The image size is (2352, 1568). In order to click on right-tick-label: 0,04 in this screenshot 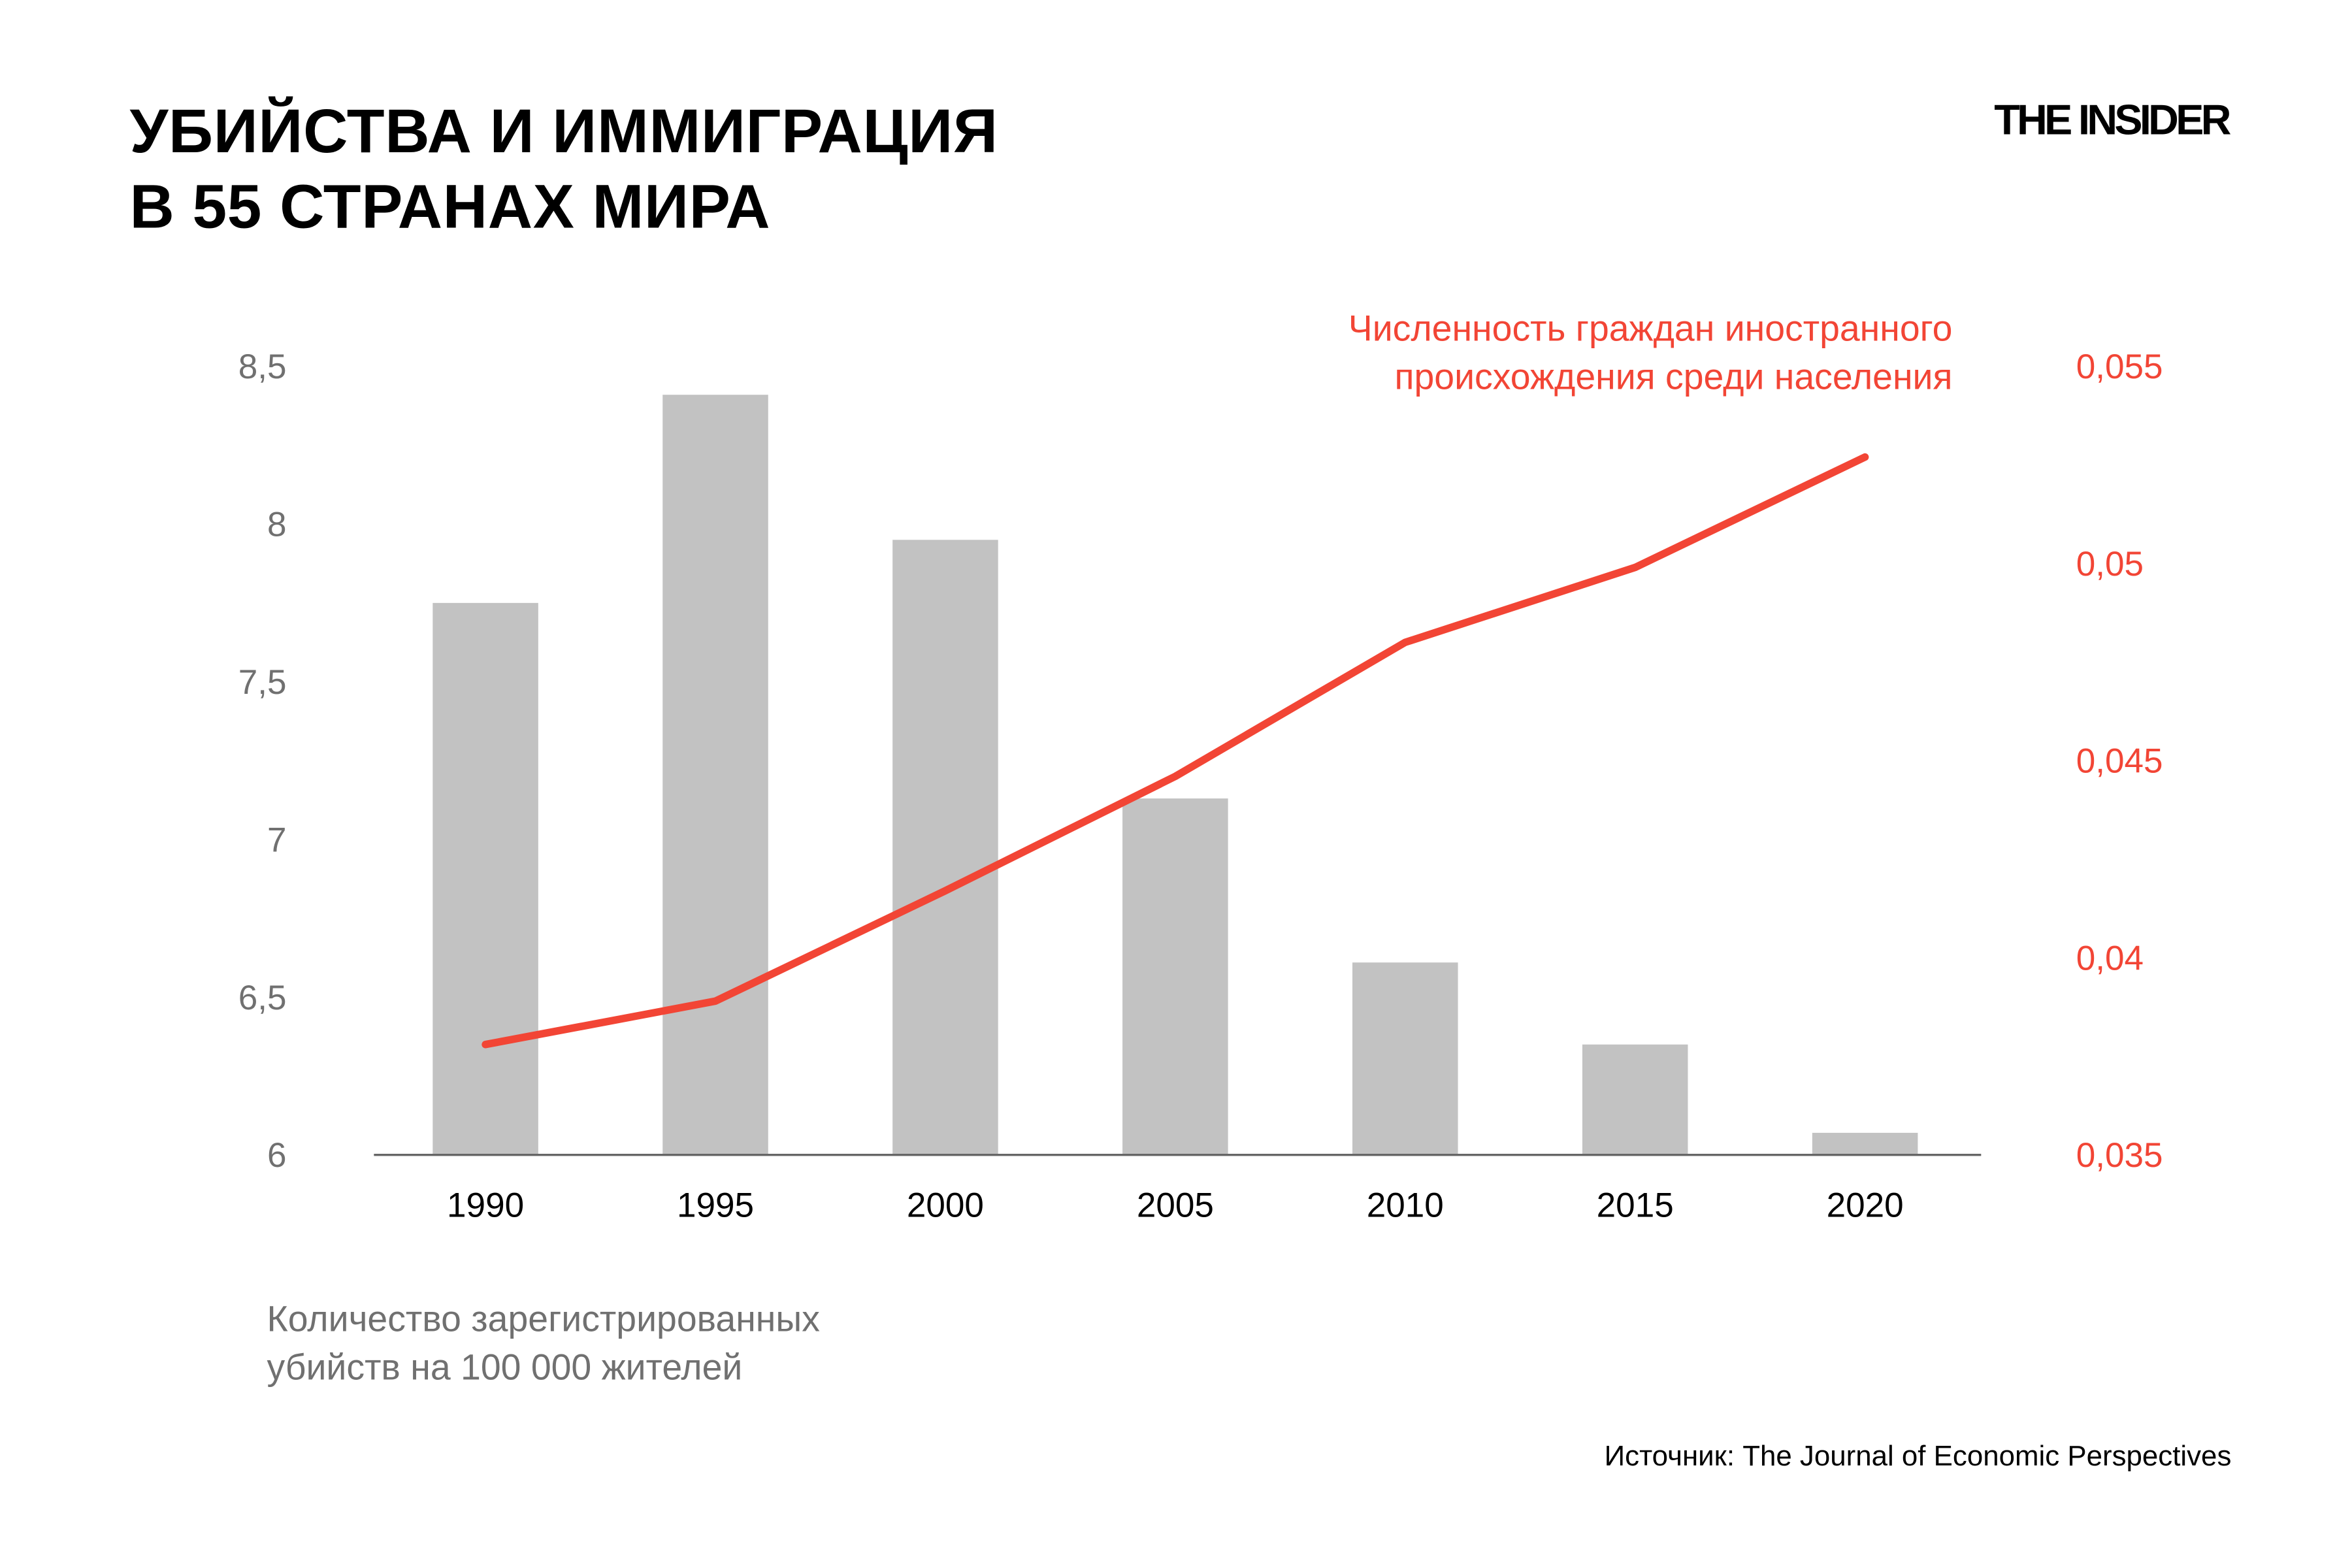, I will do `click(2110, 958)`.